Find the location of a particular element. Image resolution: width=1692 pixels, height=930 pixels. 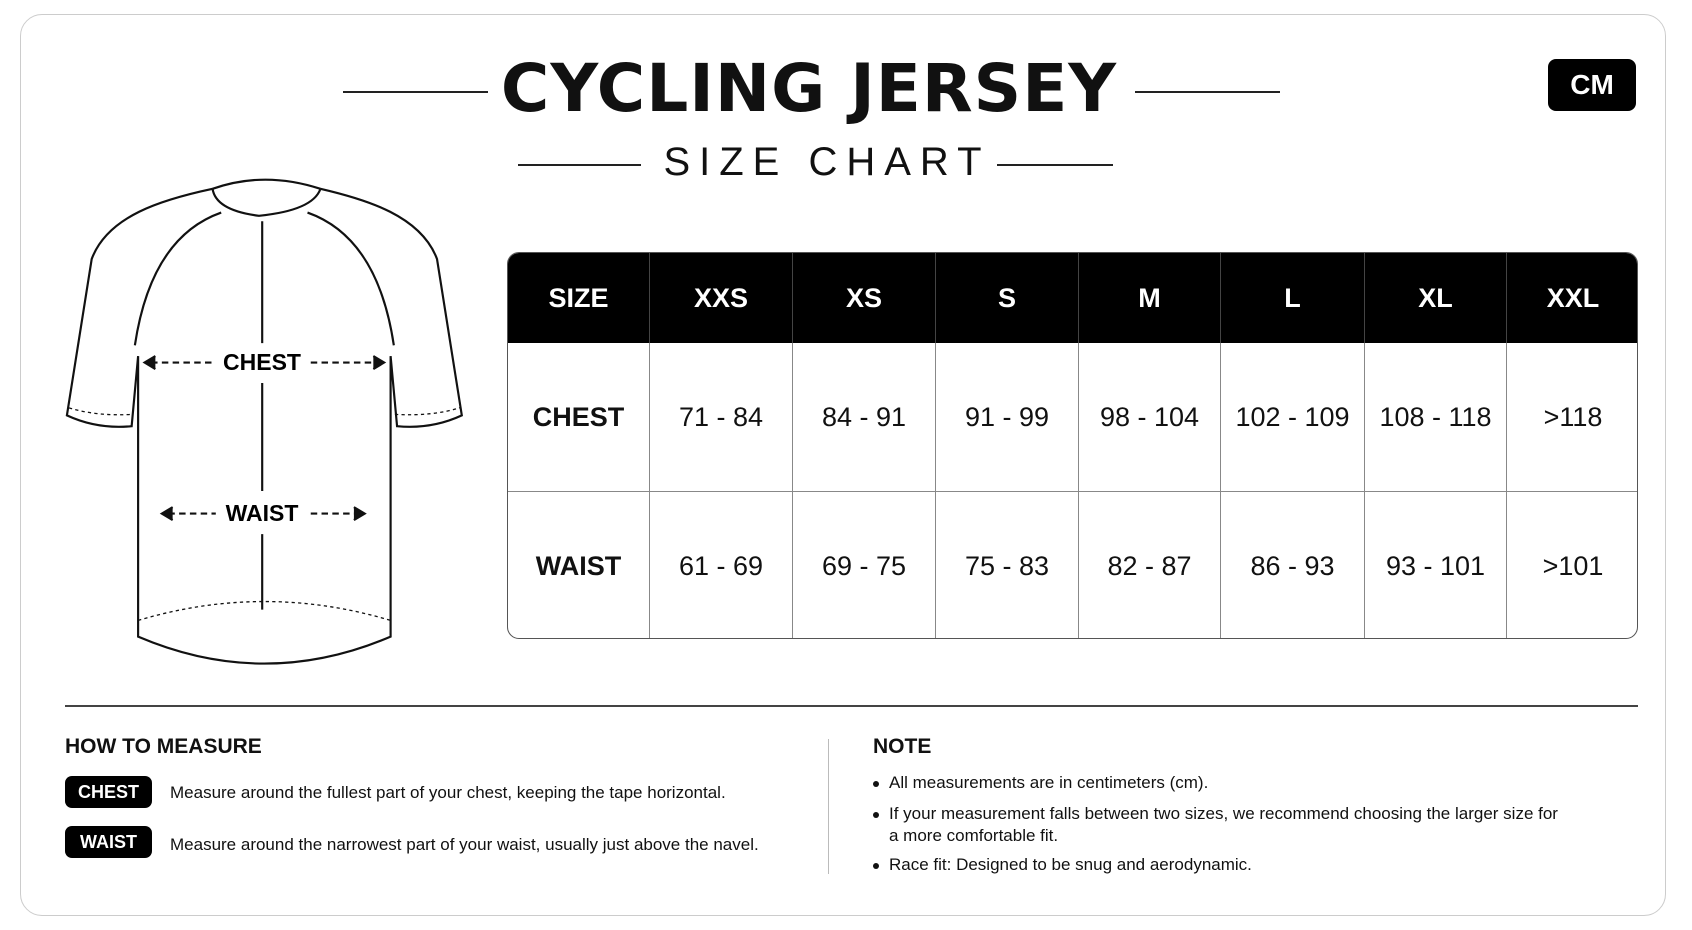

header-cell: XXL is located at coordinates (1571, 298).